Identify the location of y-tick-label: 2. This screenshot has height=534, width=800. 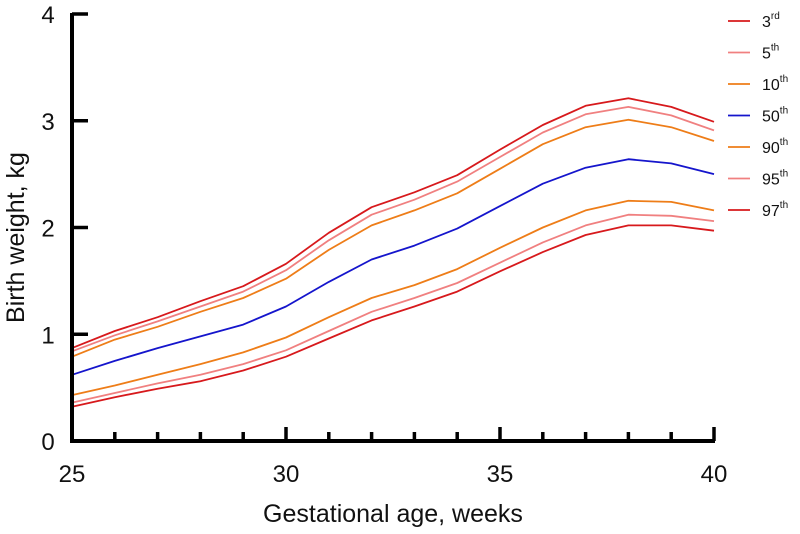
(47, 229).